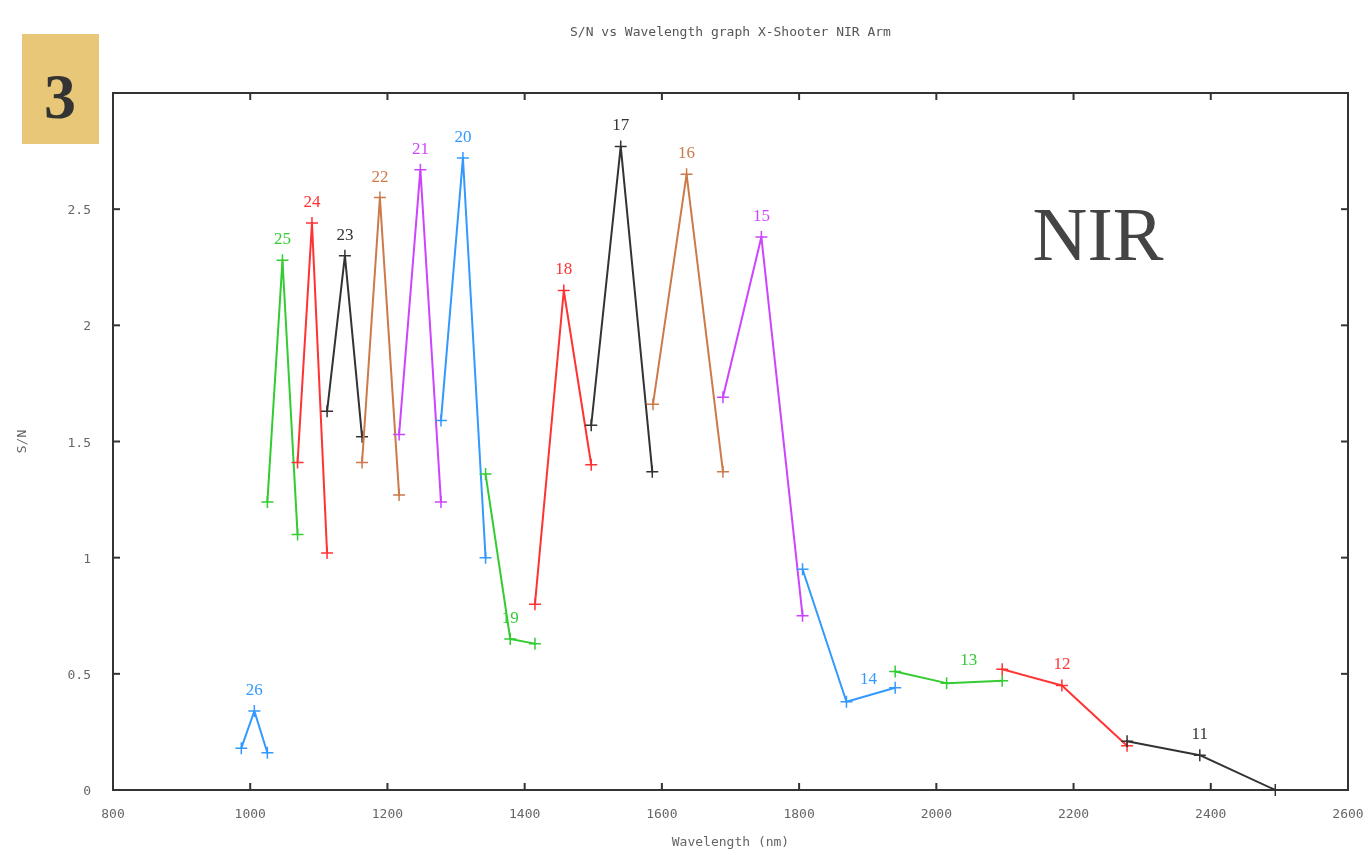 This screenshot has height=850, width=1367. Describe the element at coordinates (345, 234) in the screenshot. I see `series-label: 23` at that location.